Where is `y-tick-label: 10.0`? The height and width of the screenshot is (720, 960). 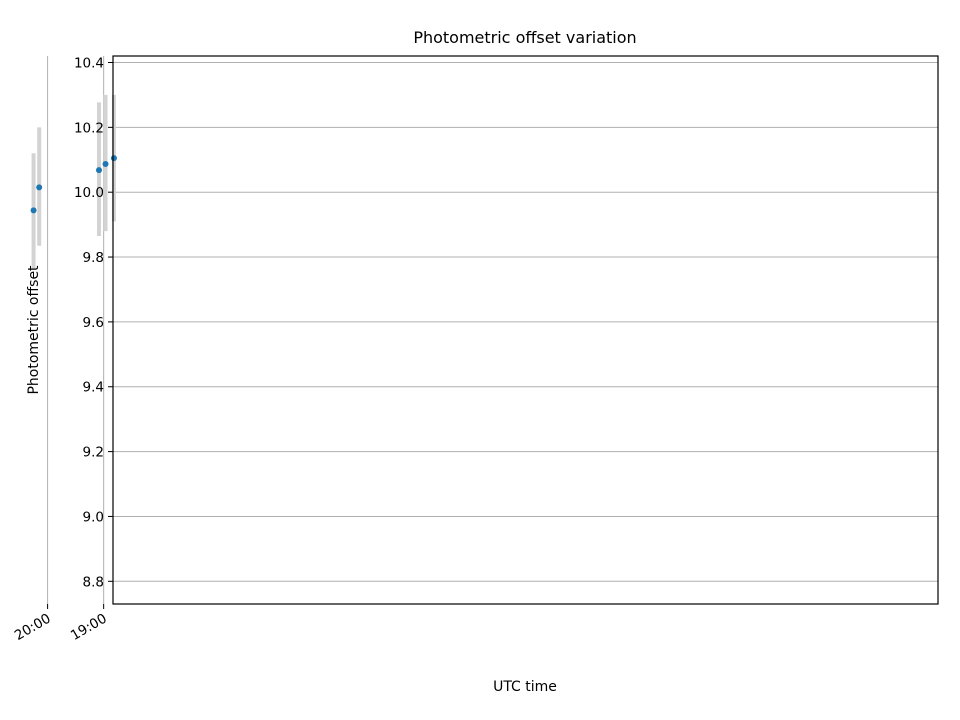 y-tick-label: 10.0 is located at coordinates (89, 193).